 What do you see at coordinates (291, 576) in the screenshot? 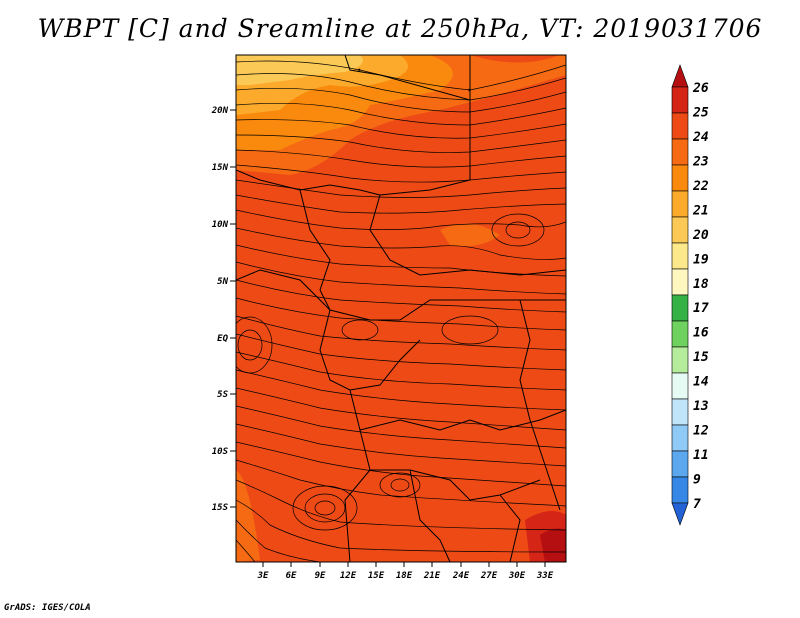
I see `lon-tick-label: 6E` at bounding box center [291, 576].